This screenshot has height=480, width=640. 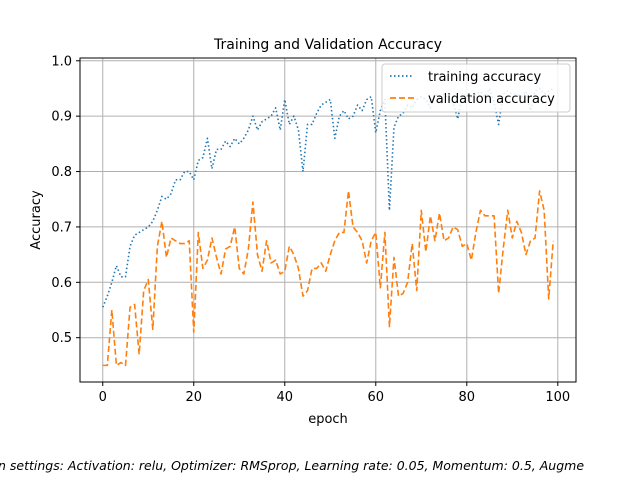 I want to click on x-axis-ticks: 0 20 40 60 80 100, so click(x=334, y=393).